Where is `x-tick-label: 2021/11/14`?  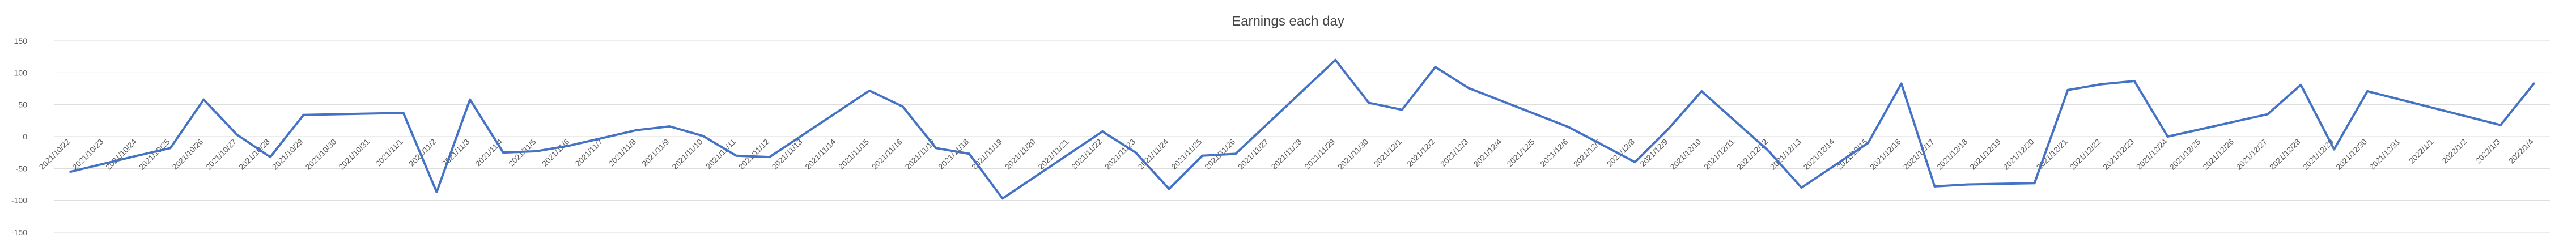 x-tick-label: 2021/11/14 is located at coordinates (820, 154).